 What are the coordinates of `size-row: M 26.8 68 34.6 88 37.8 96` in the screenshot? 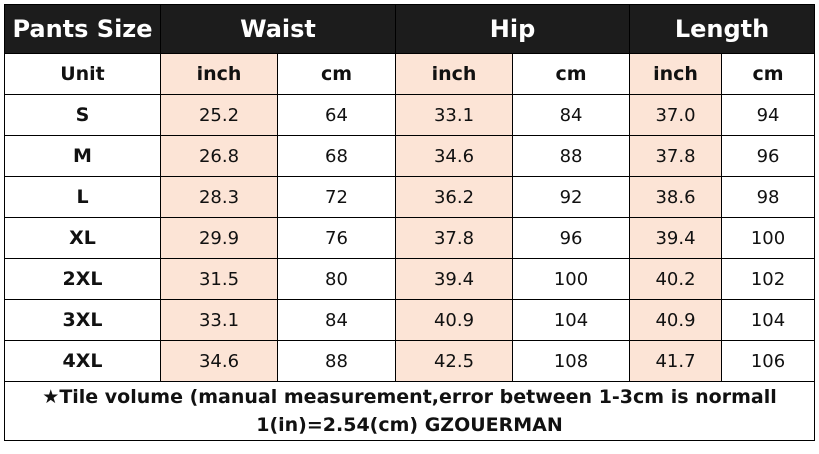 It's located at (410, 156).